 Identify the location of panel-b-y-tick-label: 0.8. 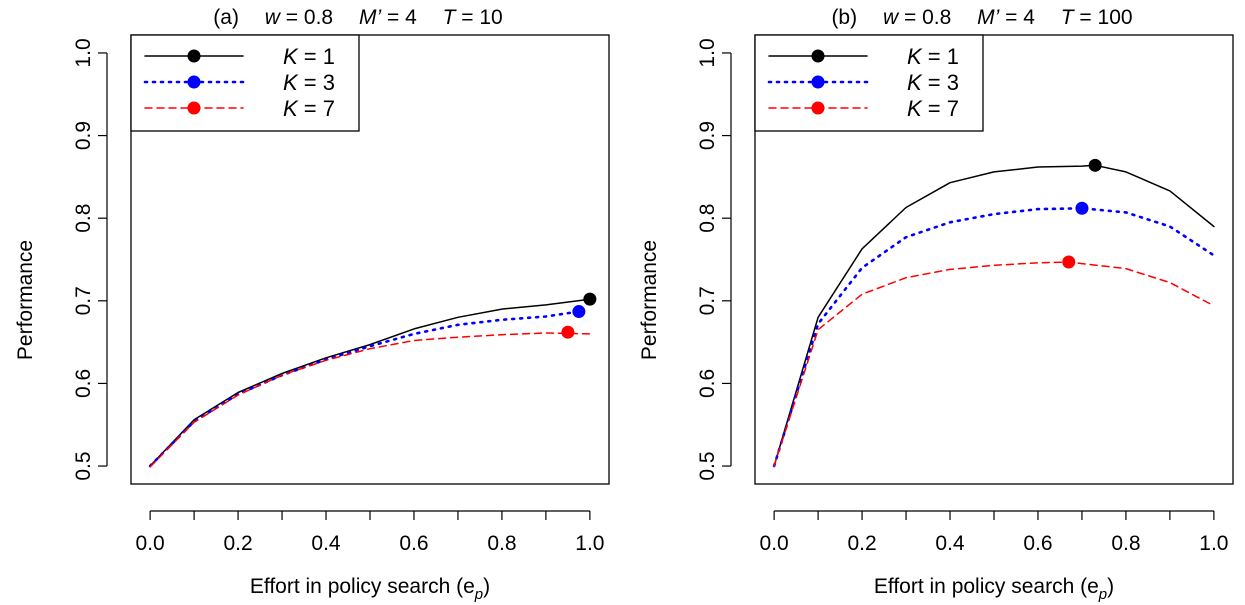
(707, 218).